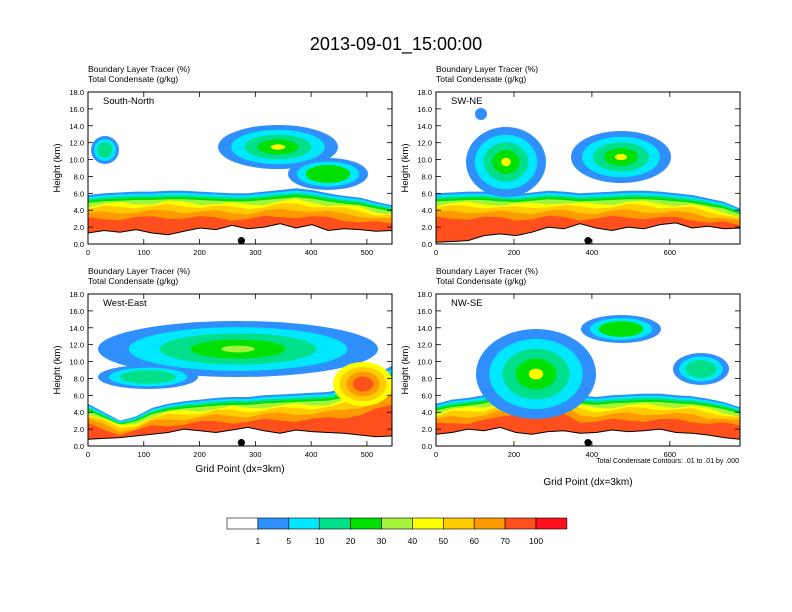 Image resolution: width=792 pixels, height=612 pixels. I want to click on colorbar-label: 20, so click(351, 541).